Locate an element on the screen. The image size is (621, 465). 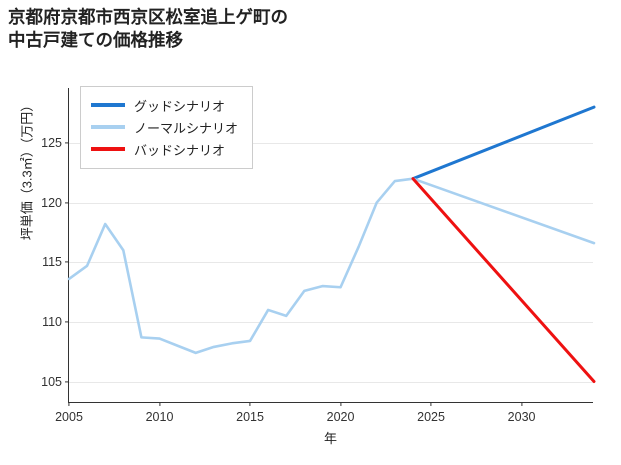
chart-legend: グッドシナリオ ノーマルシナリオ バッドシナリオ is located at coordinates (167, 127).